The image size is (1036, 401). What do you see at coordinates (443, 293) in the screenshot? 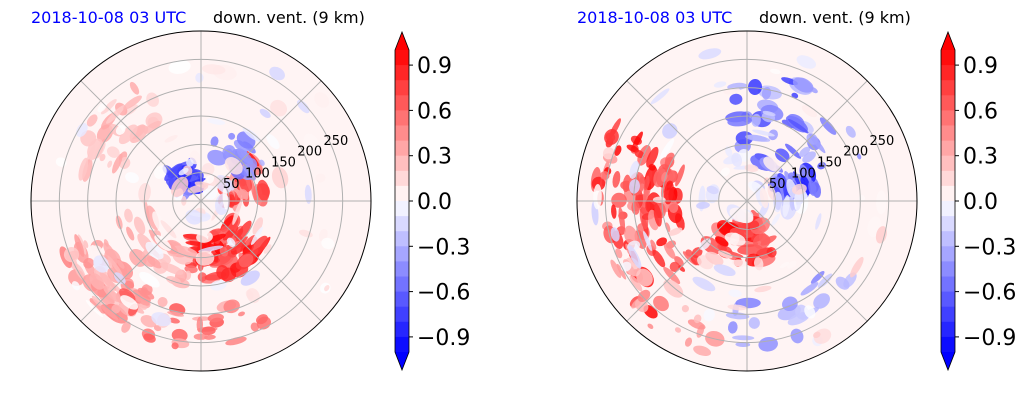
I see `colorbar-tick-label: −0.6` at bounding box center [443, 293].